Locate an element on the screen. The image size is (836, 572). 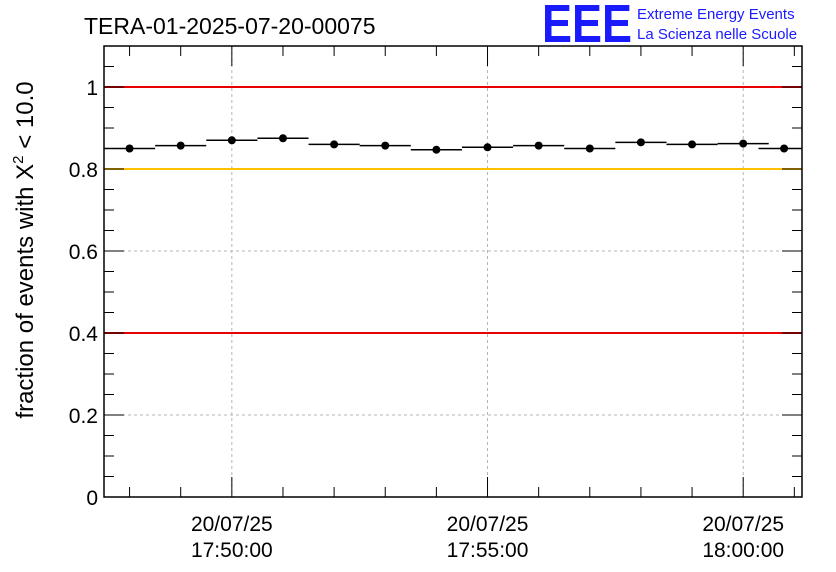
y-axis-label-suffix: < 10.0 is located at coordinates (25, 118).